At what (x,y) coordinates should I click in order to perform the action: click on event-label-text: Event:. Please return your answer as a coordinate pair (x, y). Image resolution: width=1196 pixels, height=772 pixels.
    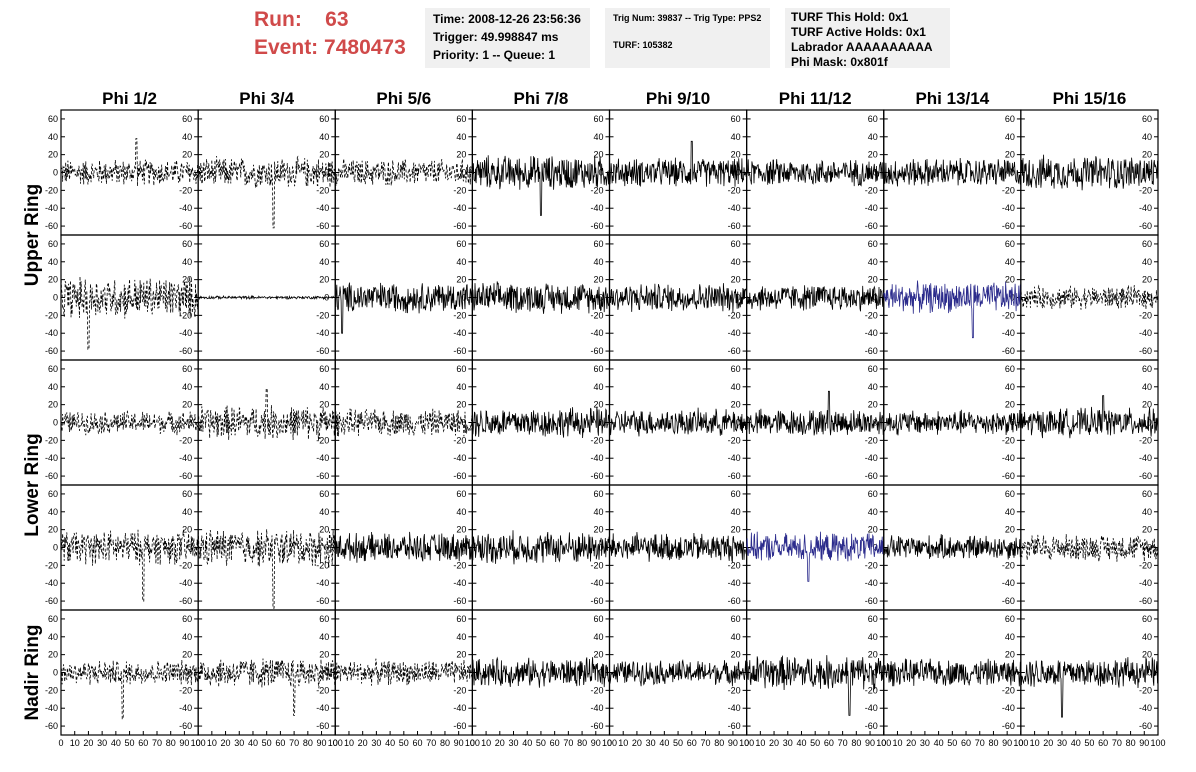
    Looking at the image, I should click on (286, 47).